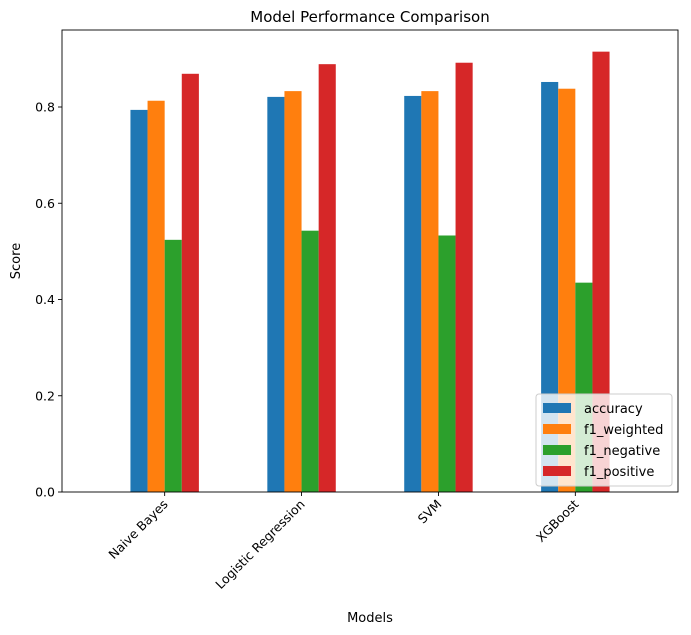 This screenshot has width=691, height=635. I want to click on x-axis-label: Models, so click(370, 618).